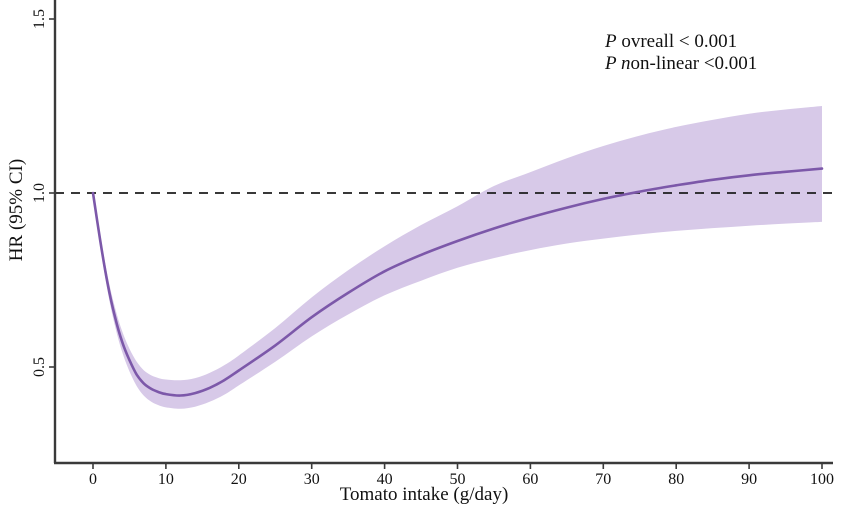 Image resolution: width=843 pixels, height=507 pixels. I want to click on x-tick-label: 60, so click(530, 479).